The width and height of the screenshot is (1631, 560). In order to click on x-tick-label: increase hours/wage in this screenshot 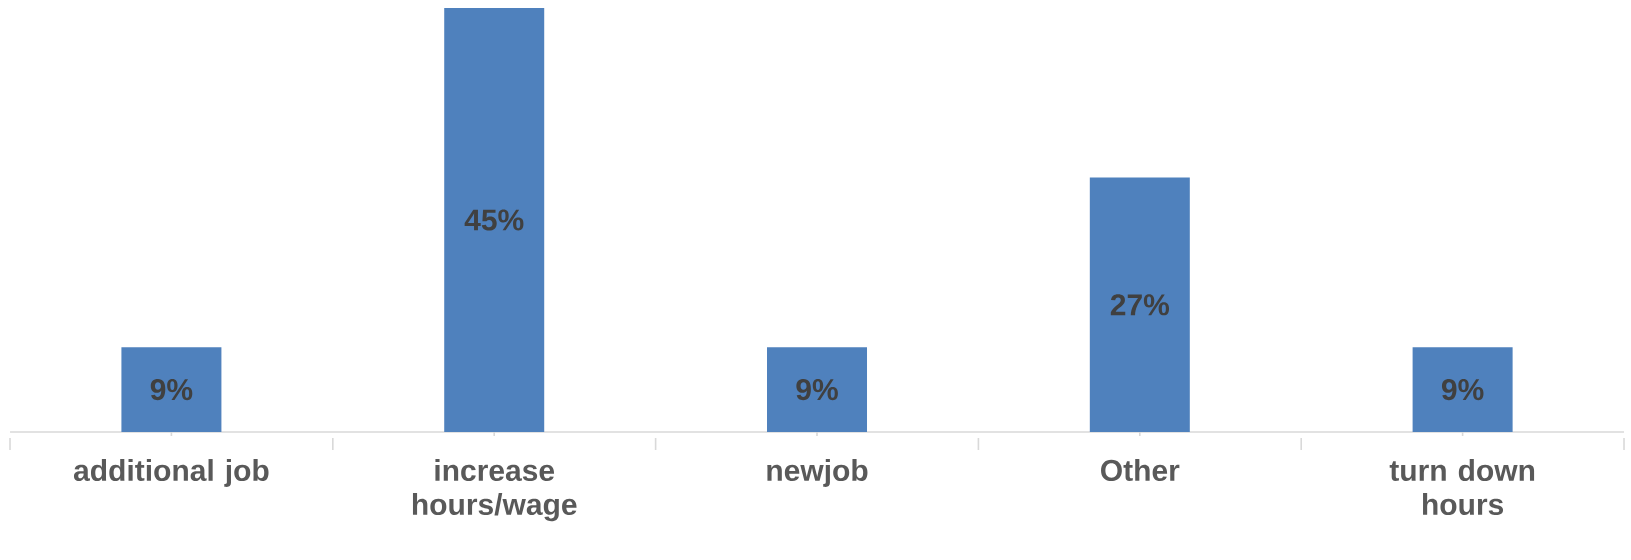, I will do `click(494, 490)`.